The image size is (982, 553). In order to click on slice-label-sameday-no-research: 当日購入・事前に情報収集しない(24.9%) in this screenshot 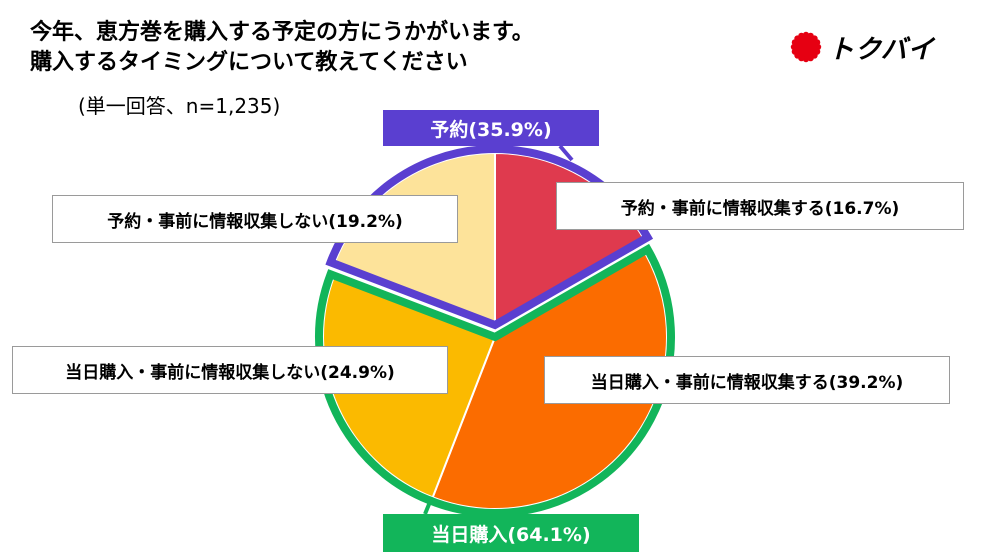, I will do `click(230, 370)`.